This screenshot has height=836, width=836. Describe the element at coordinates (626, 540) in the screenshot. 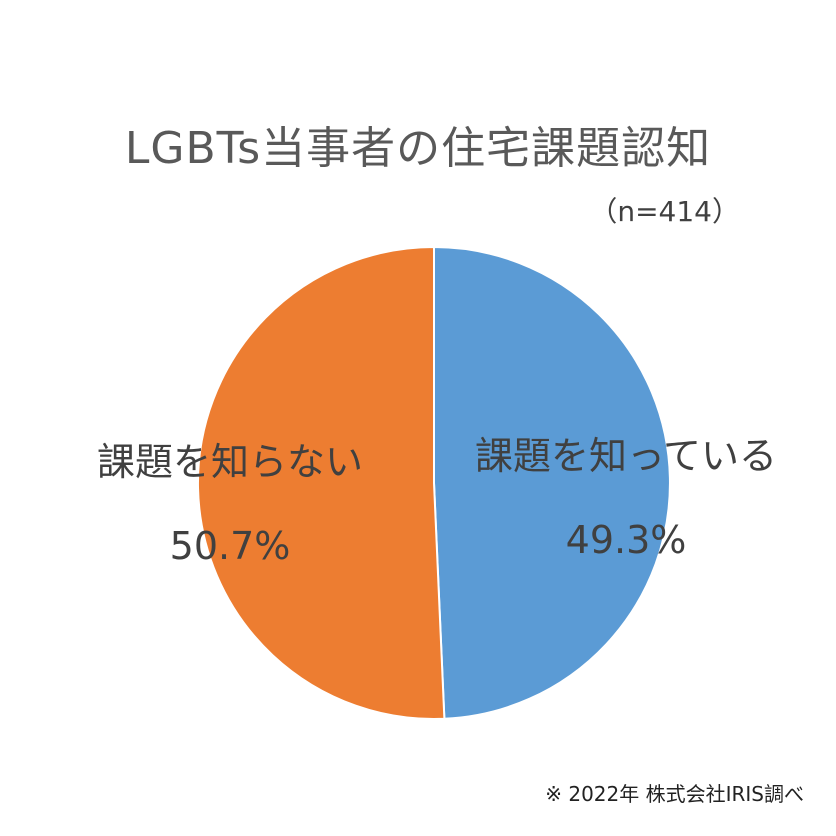

I see `slice-value-known: 49.3%` at that location.